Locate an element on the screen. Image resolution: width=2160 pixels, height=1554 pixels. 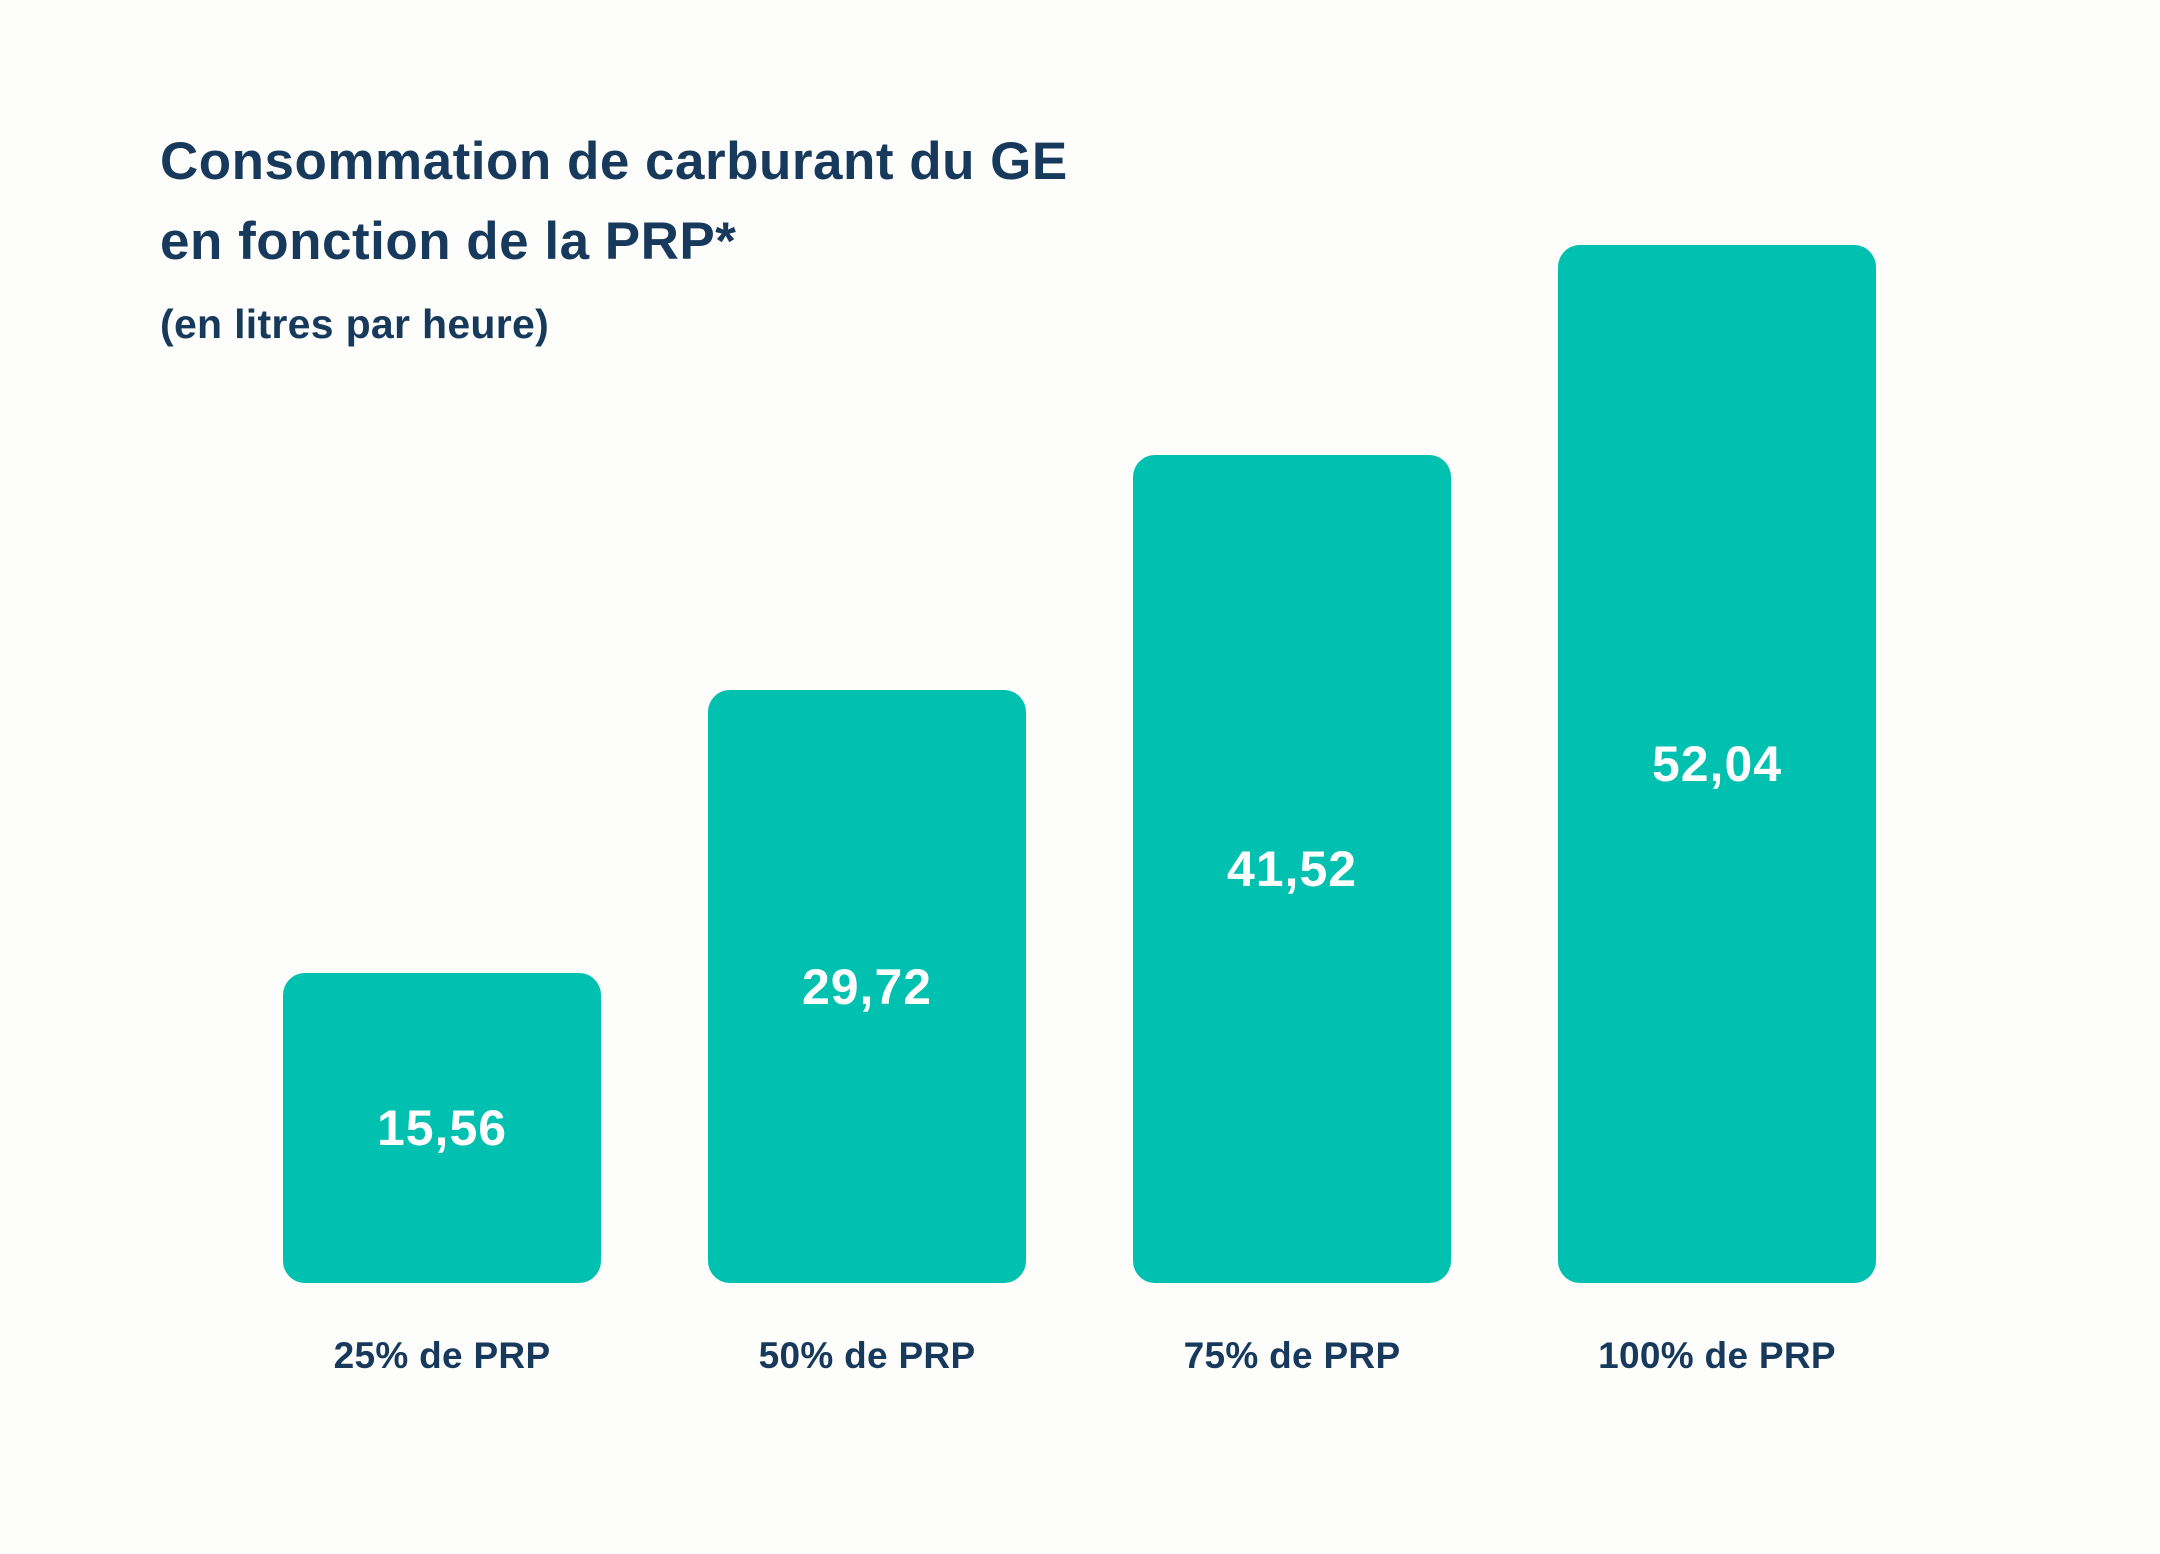
bar-column: 29,72 50% de PRP is located at coordinates (867, 810).